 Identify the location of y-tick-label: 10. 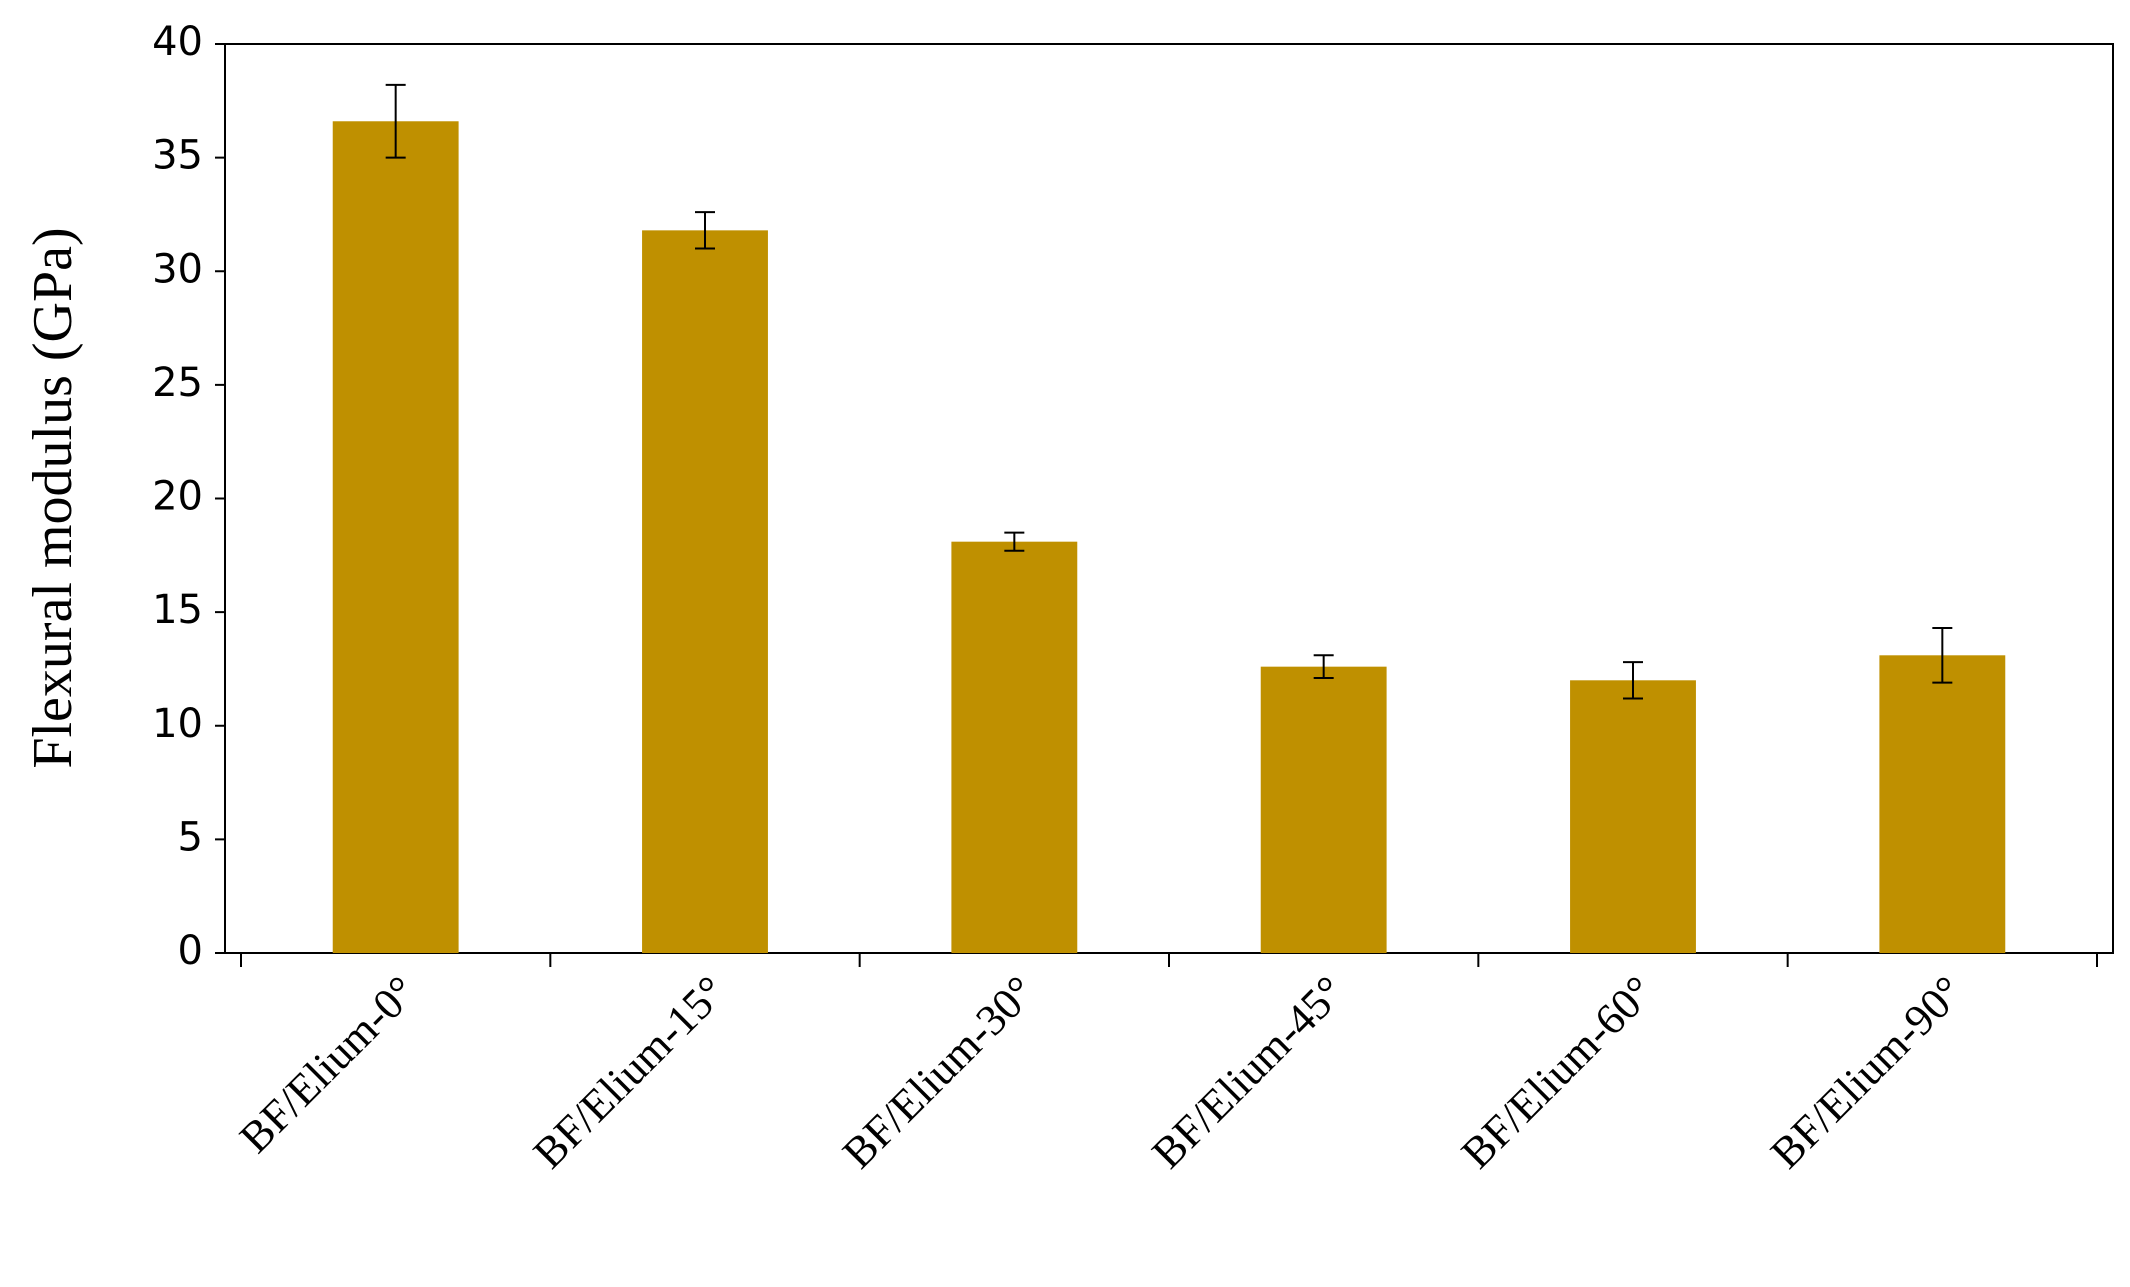
(177, 724).